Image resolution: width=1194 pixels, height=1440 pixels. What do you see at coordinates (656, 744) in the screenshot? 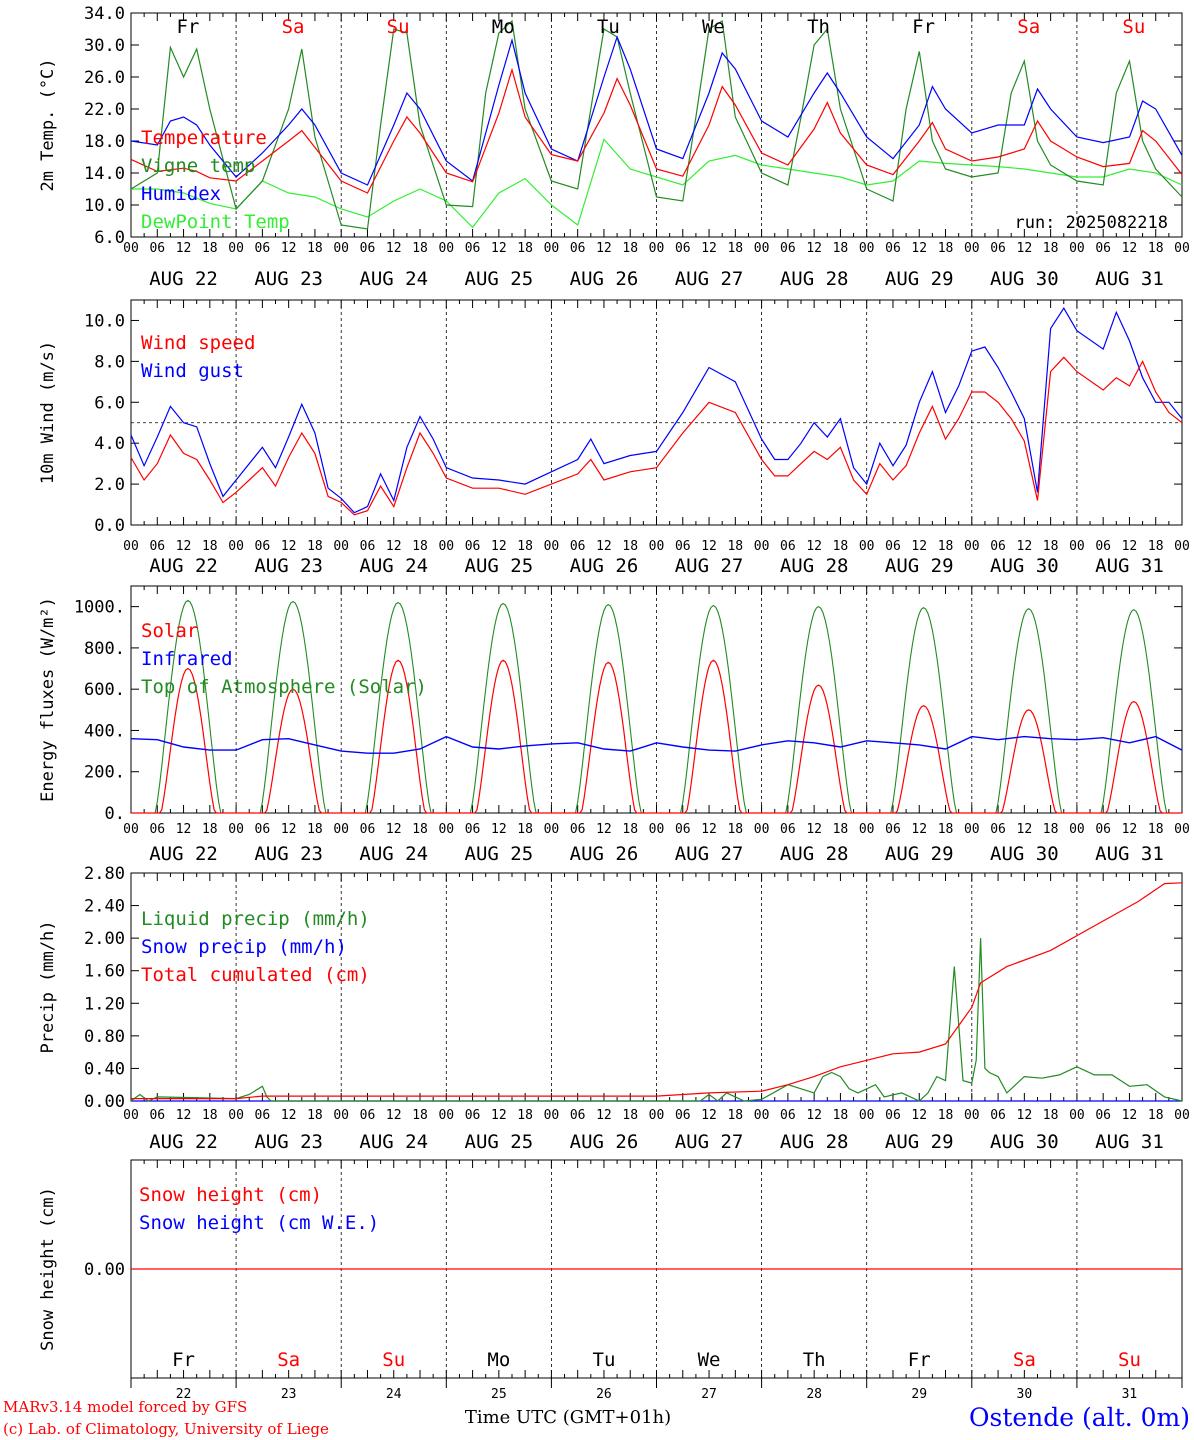
I see `series-line-infrared` at bounding box center [656, 744].